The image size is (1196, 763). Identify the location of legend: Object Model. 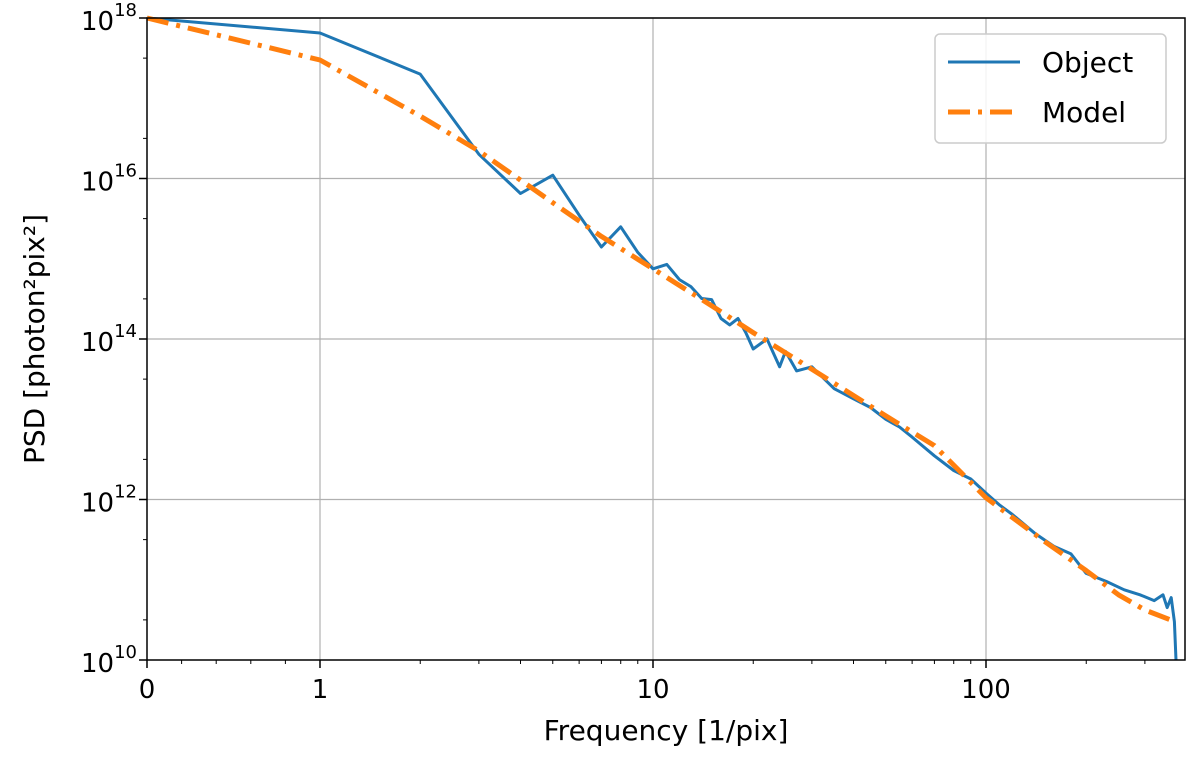
(1050, 88).